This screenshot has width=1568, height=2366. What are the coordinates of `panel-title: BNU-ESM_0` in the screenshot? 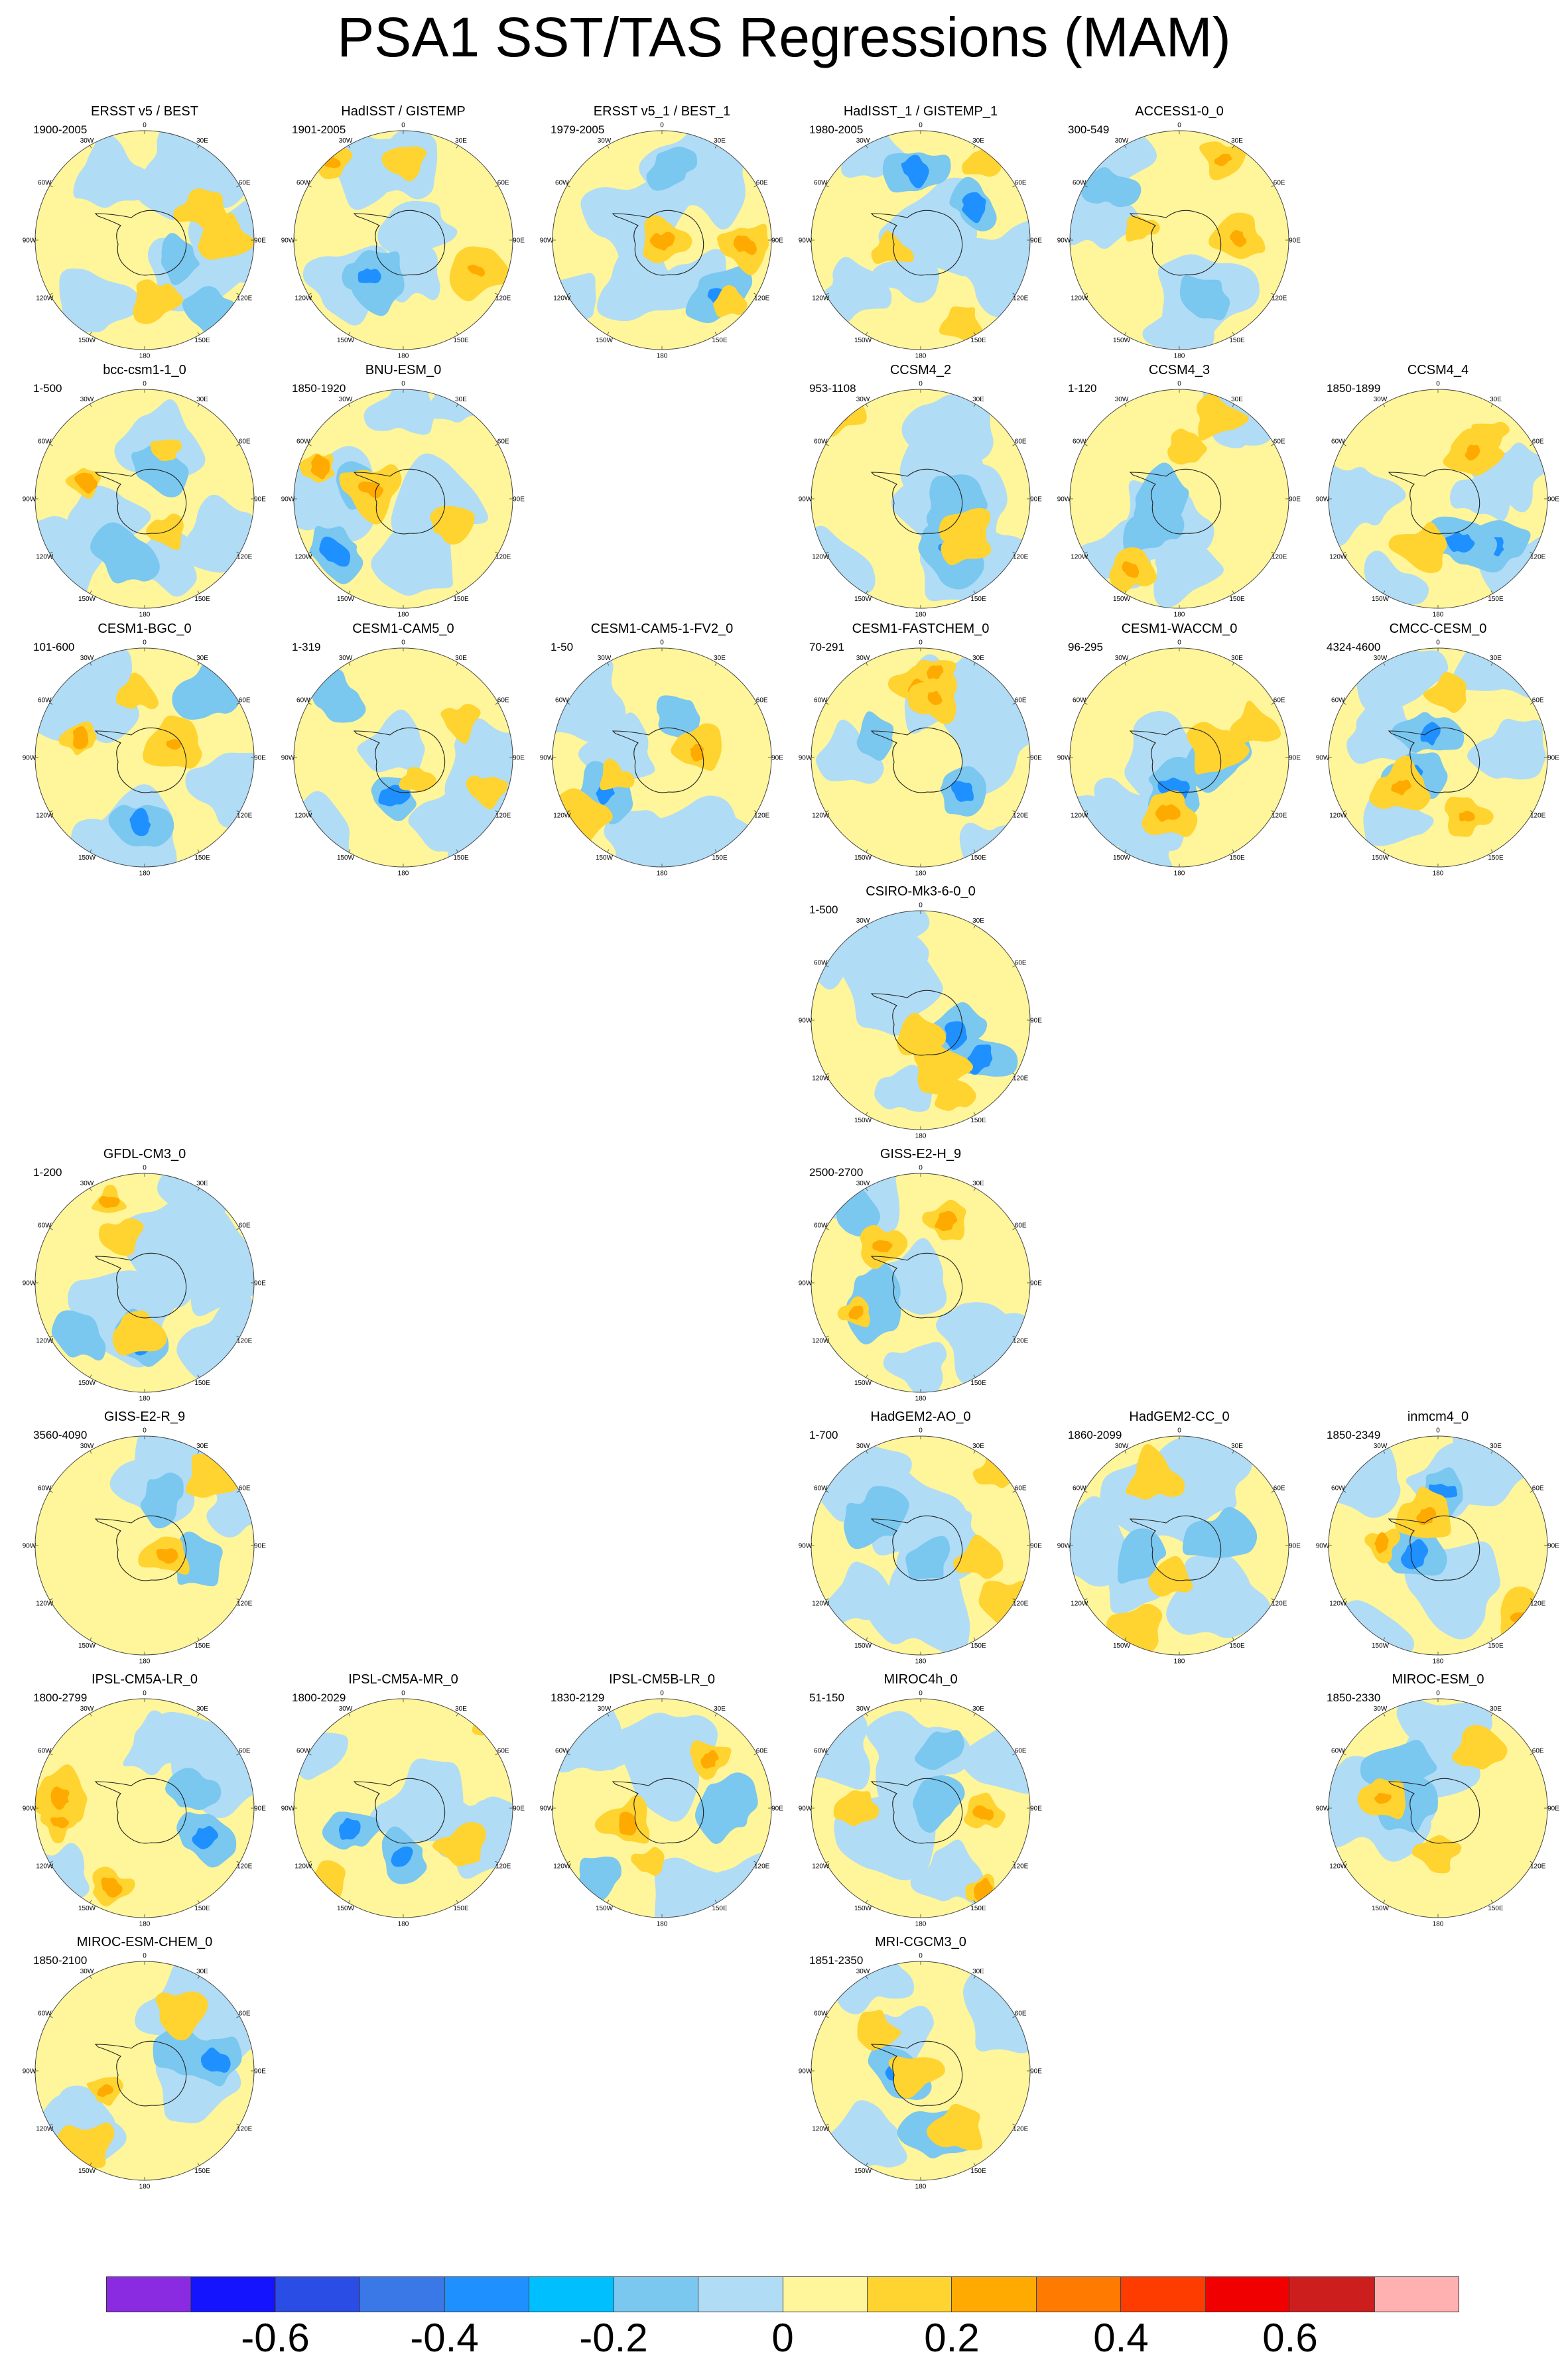 It's located at (404, 370).